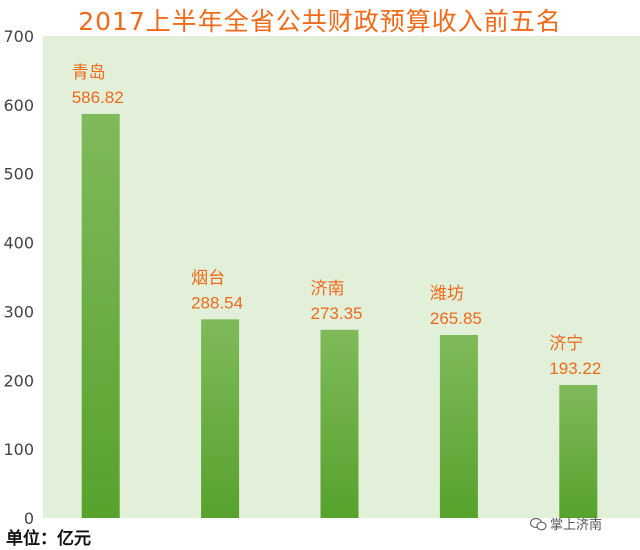 The width and height of the screenshot is (640, 550). What do you see at coordinates (89, 73) in the screenshot?
I see `category-label: 青岛` at bounding box center [89, 73].